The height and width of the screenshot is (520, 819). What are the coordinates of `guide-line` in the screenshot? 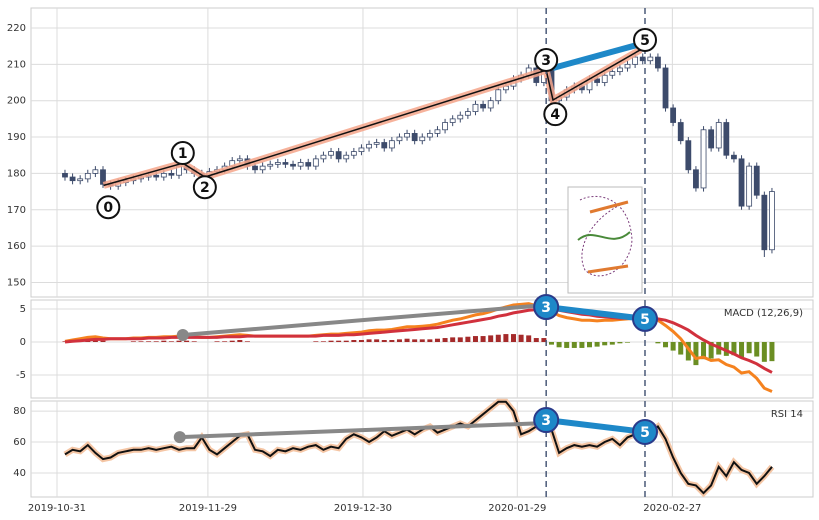 It's located at (363, 430).